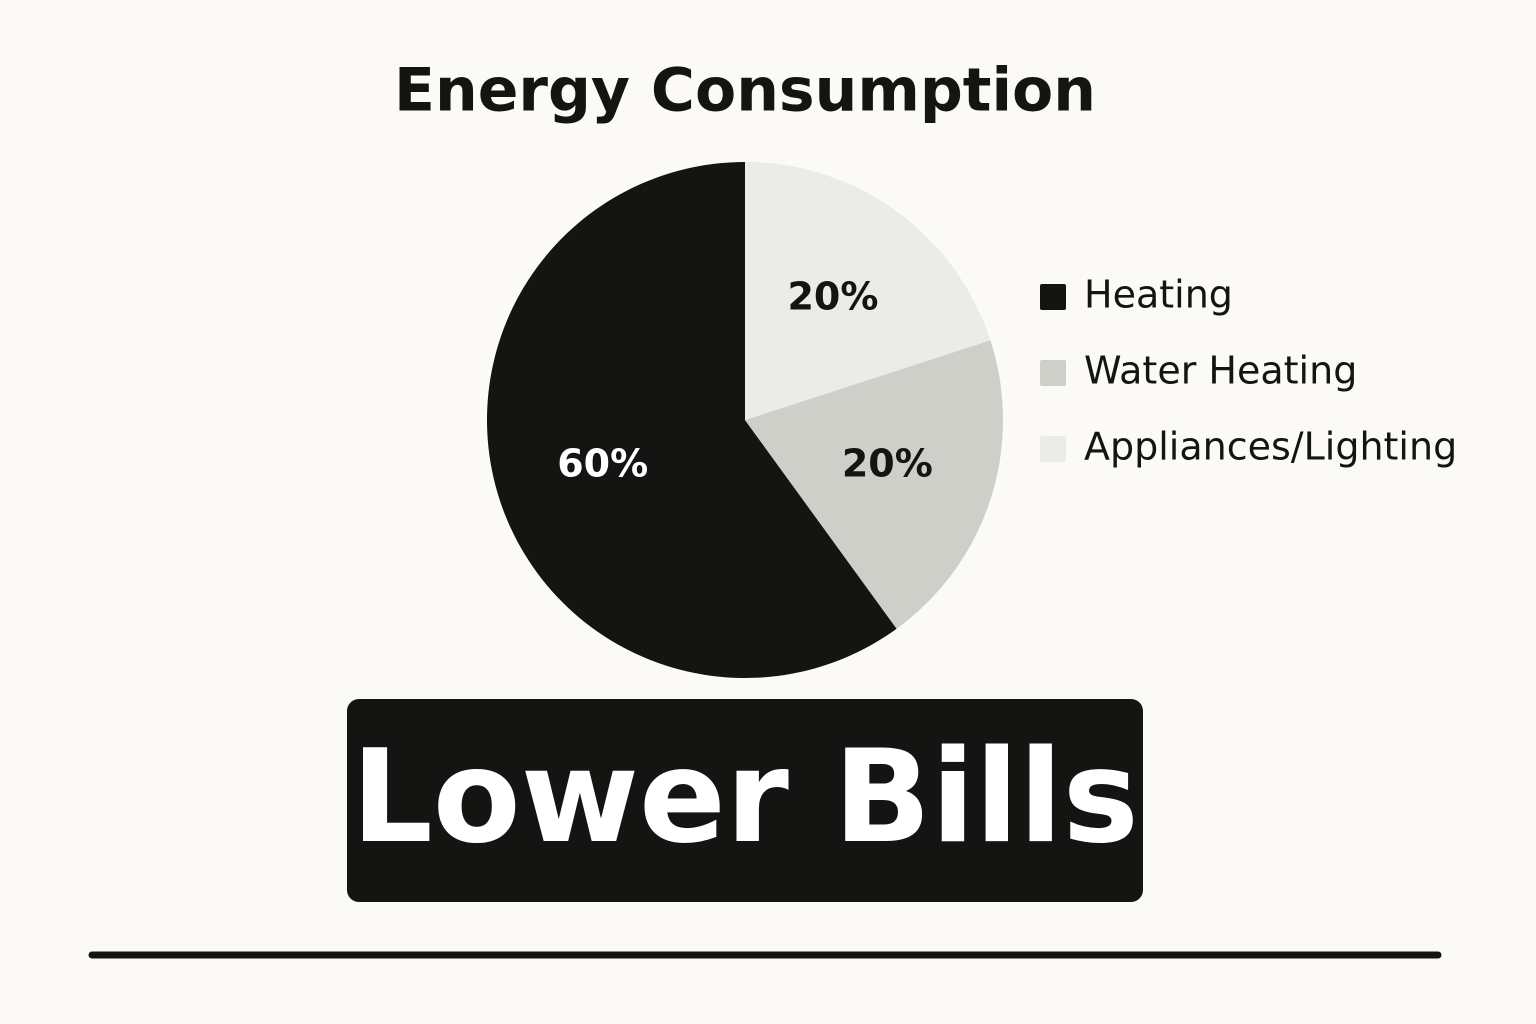  What do you see at coordinates (1220, 371) in the screenshot?
I see `legend-label: Water Heating` at bounding box center [1220, 371].